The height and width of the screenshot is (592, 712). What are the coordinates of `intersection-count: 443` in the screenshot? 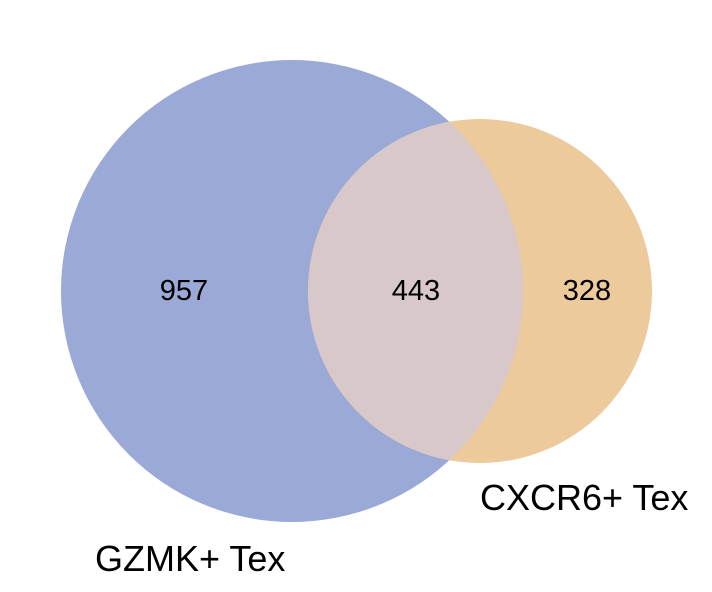 It's located at (416, 291).